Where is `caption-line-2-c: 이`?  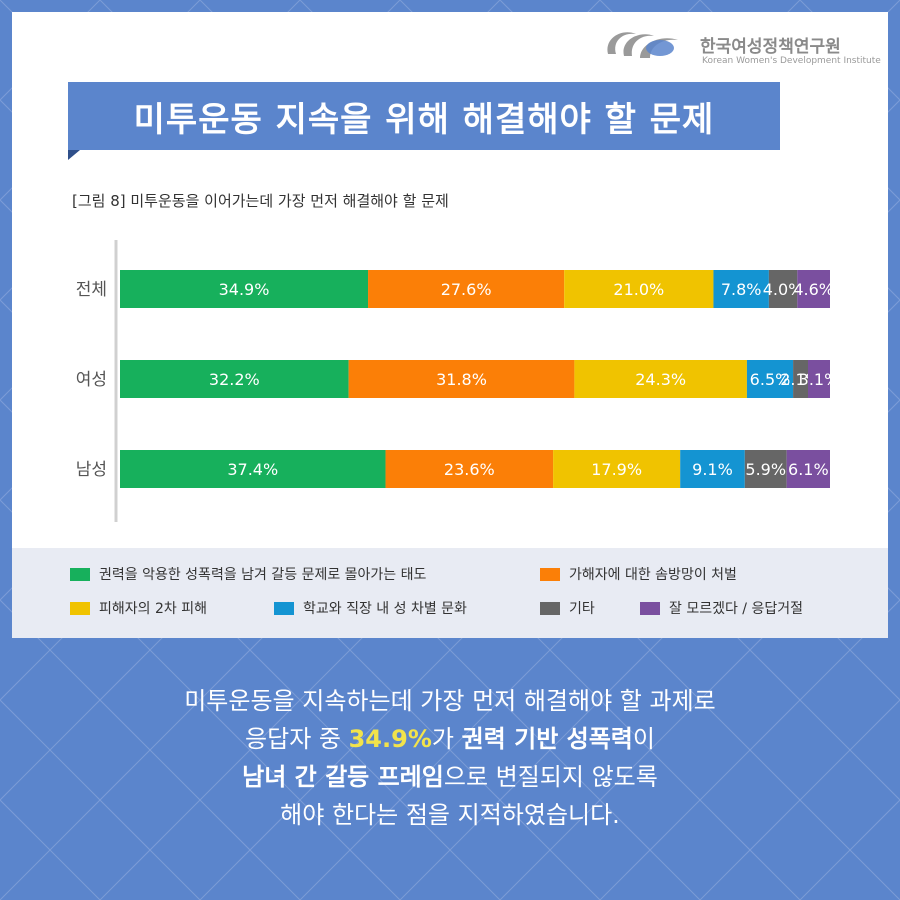
caption-line-2-c: 이 is located at coordinates (643, 739).